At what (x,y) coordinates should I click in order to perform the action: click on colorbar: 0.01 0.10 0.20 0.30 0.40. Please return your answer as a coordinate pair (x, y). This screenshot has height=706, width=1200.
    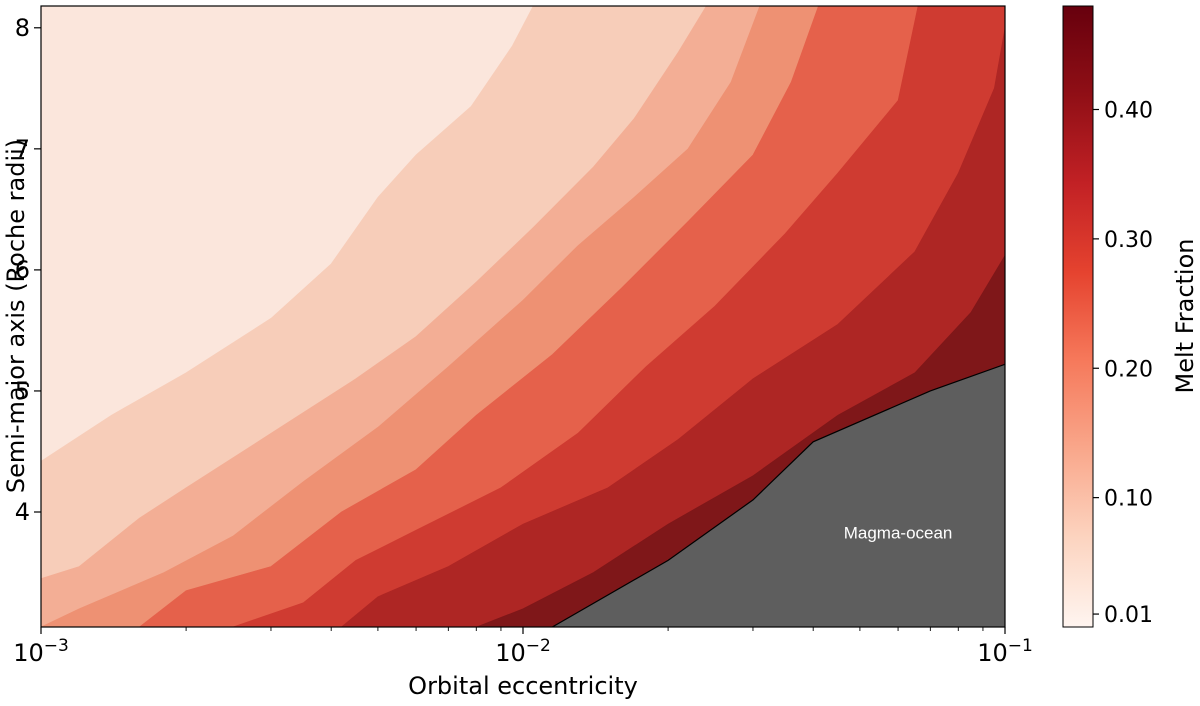
    Looking at the image, I should click on (1107, 316).